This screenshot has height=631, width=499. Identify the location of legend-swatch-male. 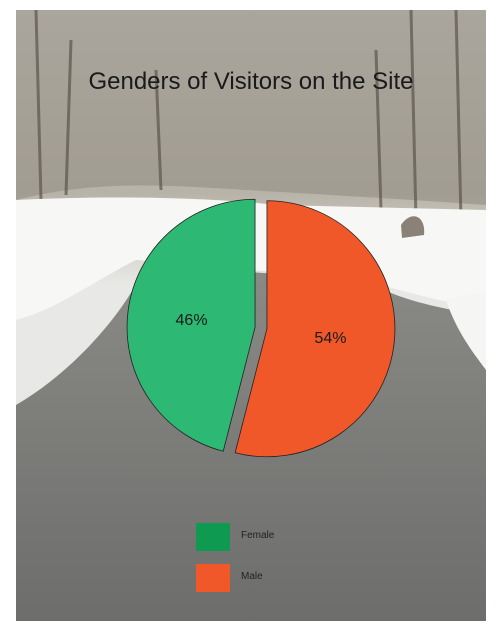
(213, 578).